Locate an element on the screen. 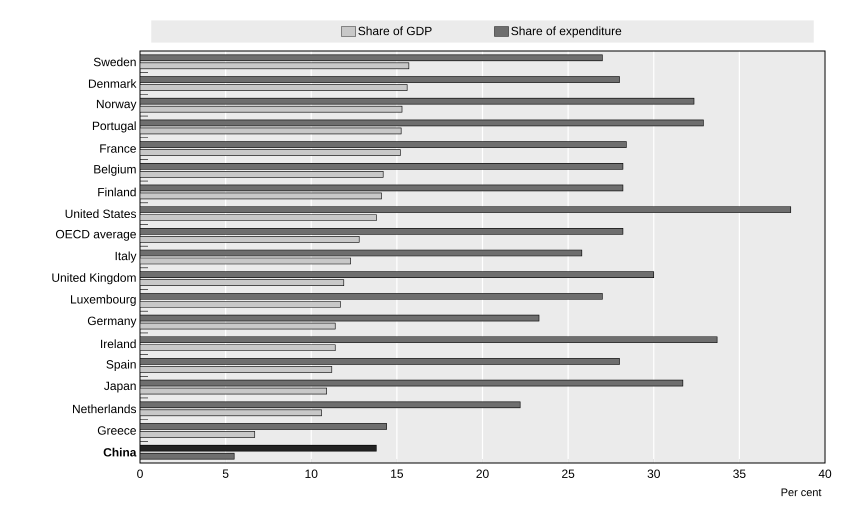 Image resolution: width=842 pixels, height=507 pixels. y-tick-label: Italy is located at coordinates (126, 257).